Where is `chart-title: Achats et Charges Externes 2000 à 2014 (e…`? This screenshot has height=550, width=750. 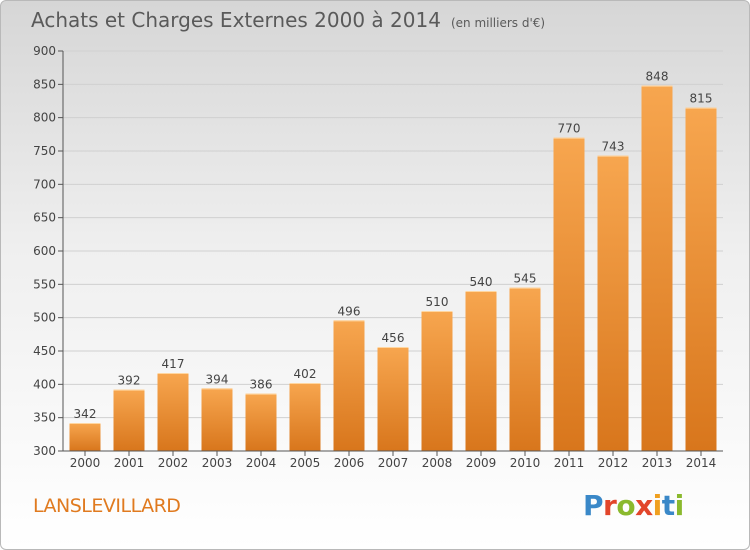
chart-title: Achats et Charges Externes 2000 à 2014 (e… is located at coordinates (288, 20).